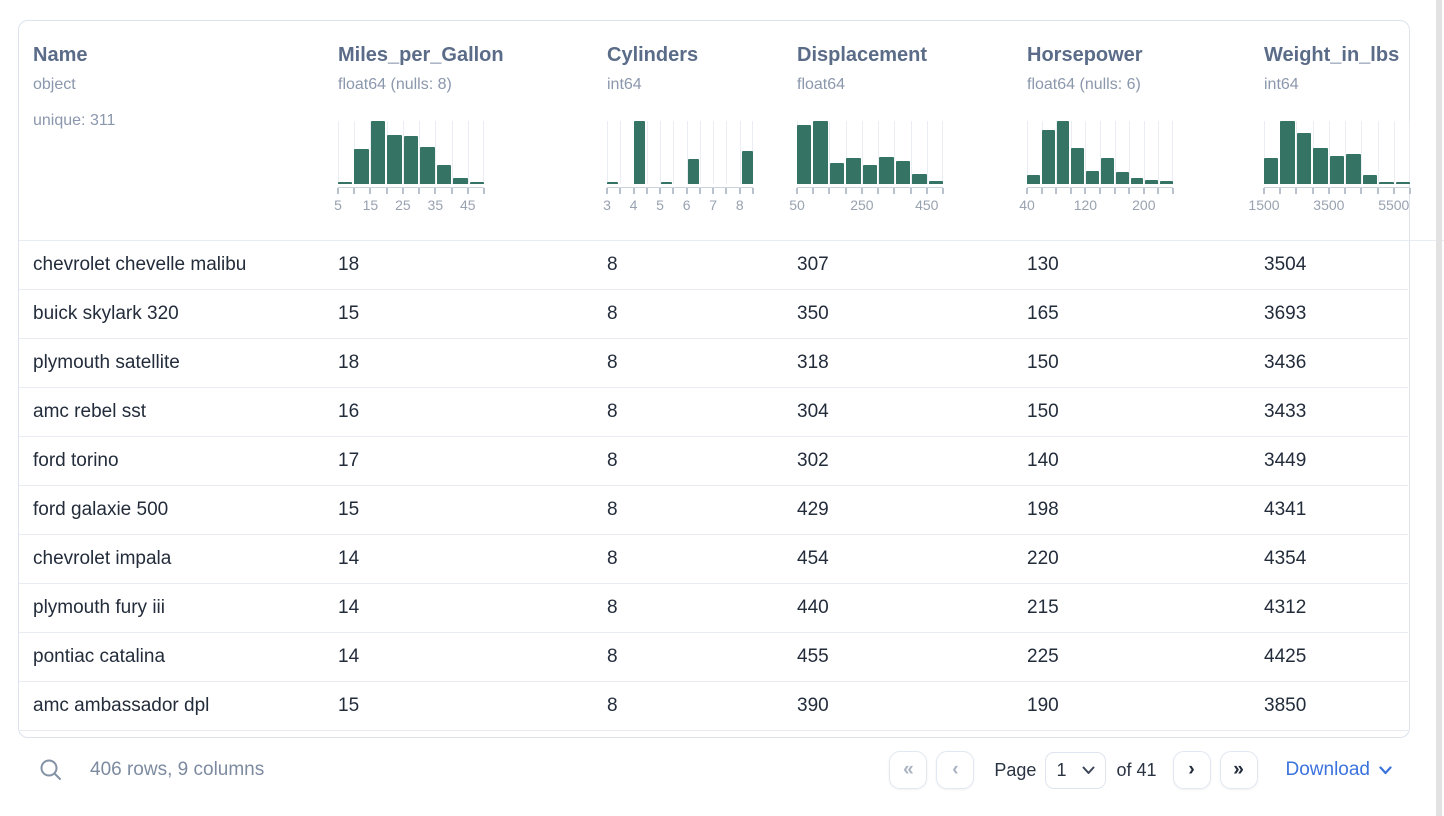 Image resolution: width=1444 pixels, height=816 pixels. Describe the element at coordinates (678, 167) in the screenshot. I see `column-histogram: 3 4 5 6 7 8` at that location.